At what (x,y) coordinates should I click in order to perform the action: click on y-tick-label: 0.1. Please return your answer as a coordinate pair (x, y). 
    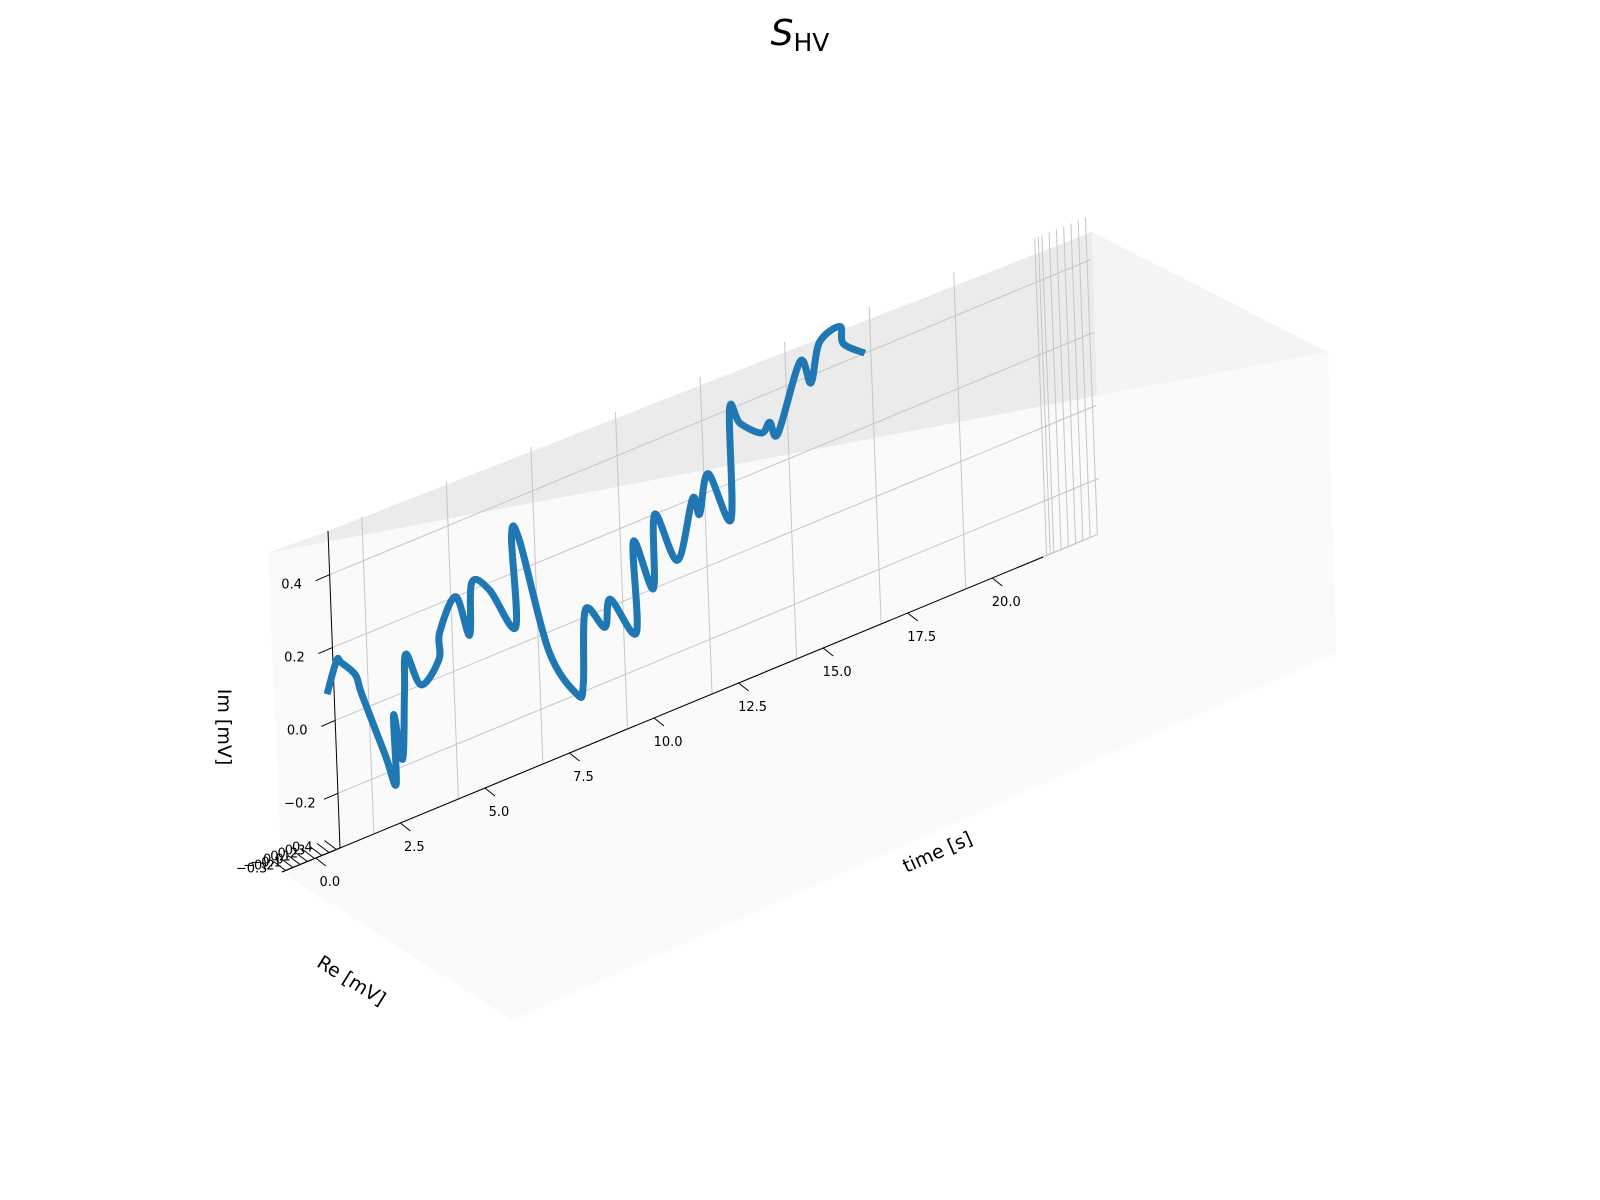
    Looking at the image, I should click on (280, 857).